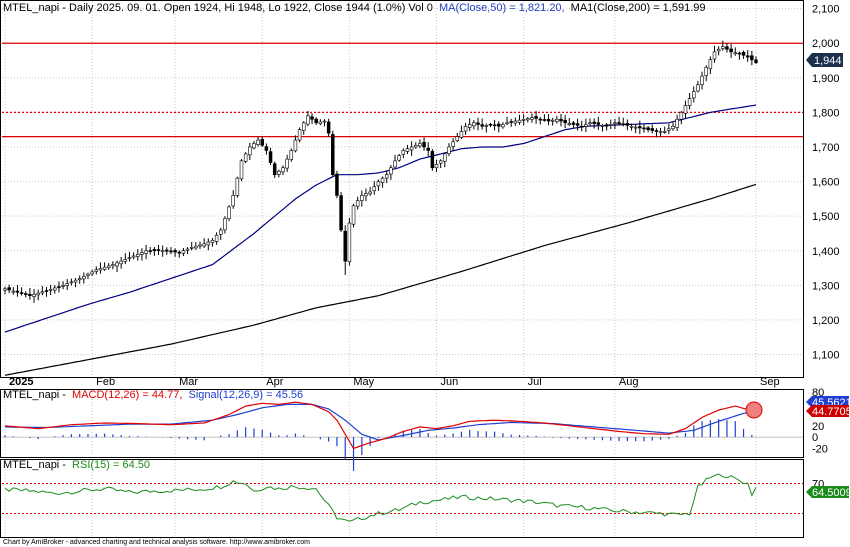 Image resolution: width=850 pixels, height=547 pixels. I want to click on x-month-label-3: Apr, so click(274, 382).